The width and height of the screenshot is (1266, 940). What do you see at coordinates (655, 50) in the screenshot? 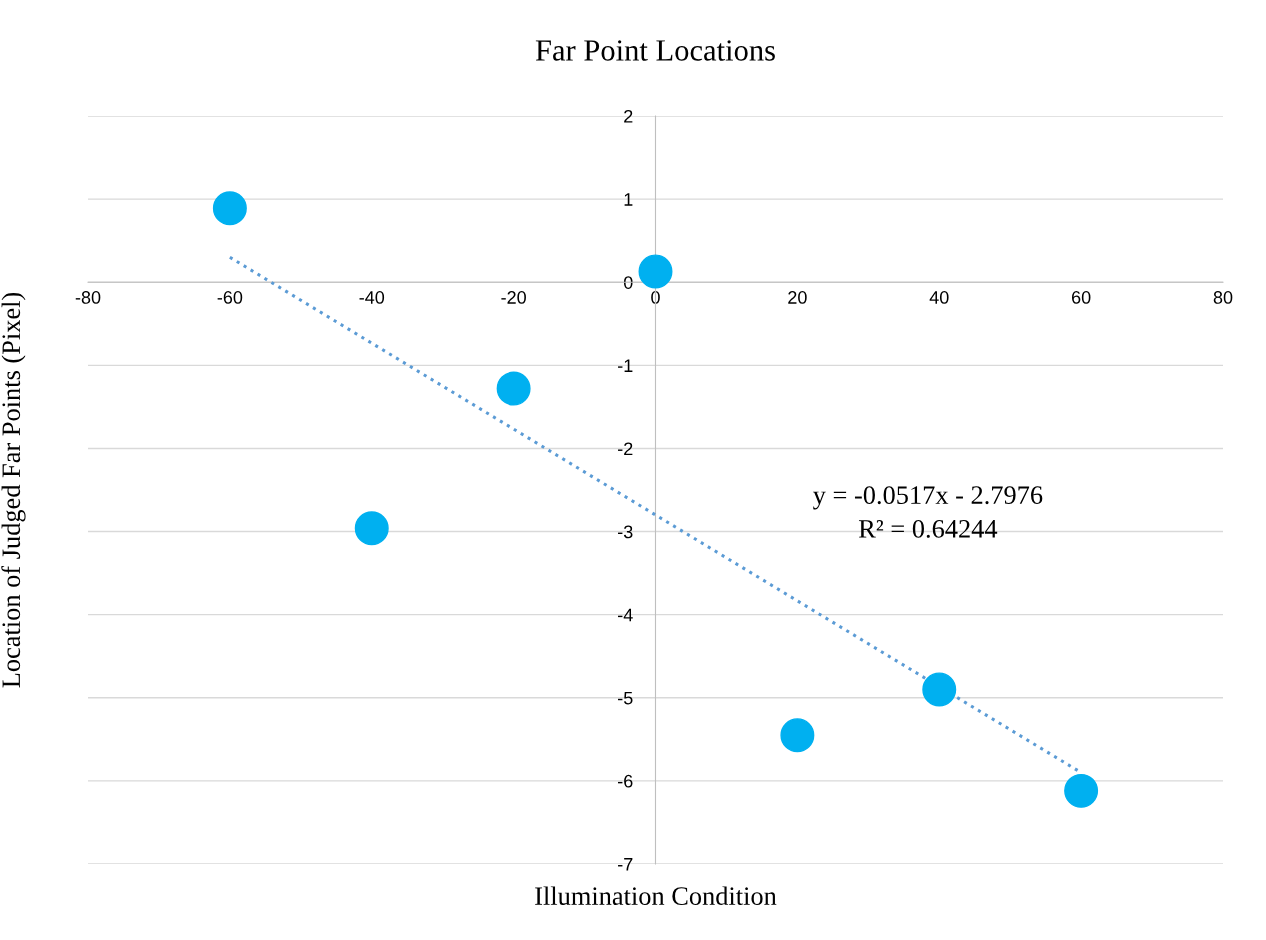
I see `chart-title: Far Point Locations` at bounding box center [655, 50].